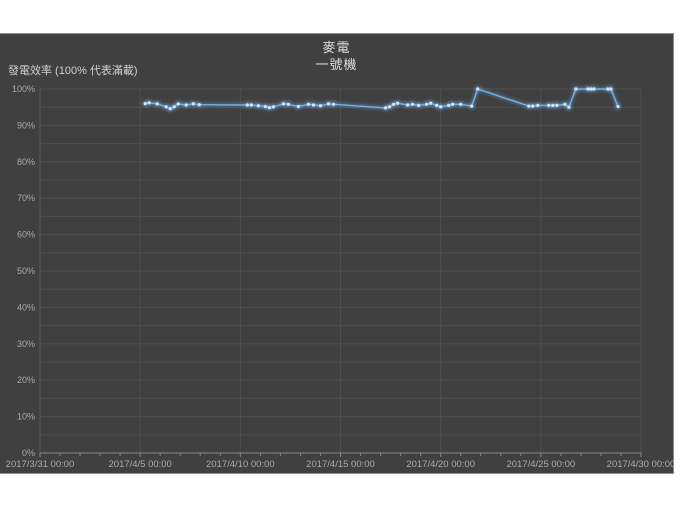 This screenshot has height=510, width=680. Describe the element at coordinates (26, 344) in the screenshot. I see `y-tick-label: 30%` at that location.